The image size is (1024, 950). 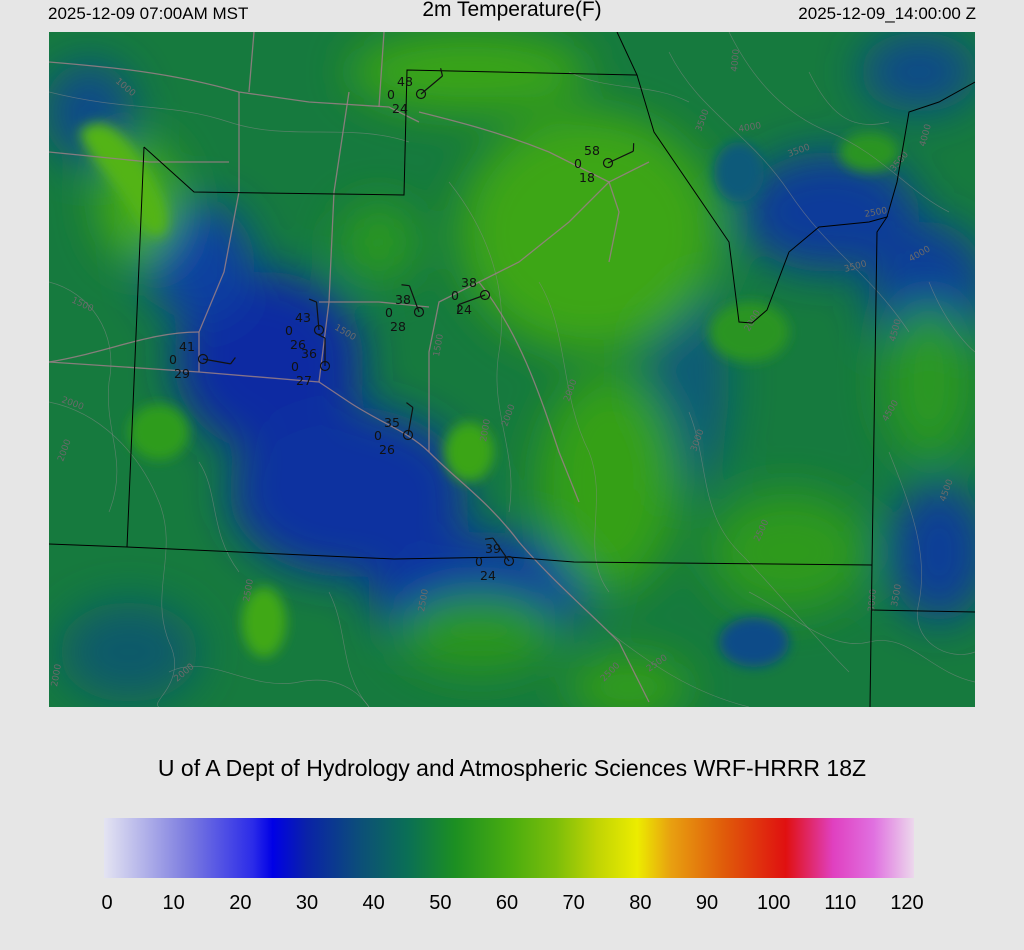 What do you see at coordinates (148, 13) in the screenshot?
I see `valid-time-local: 2025-12-09 07:00AM MST` at bounding box center [148, 13].